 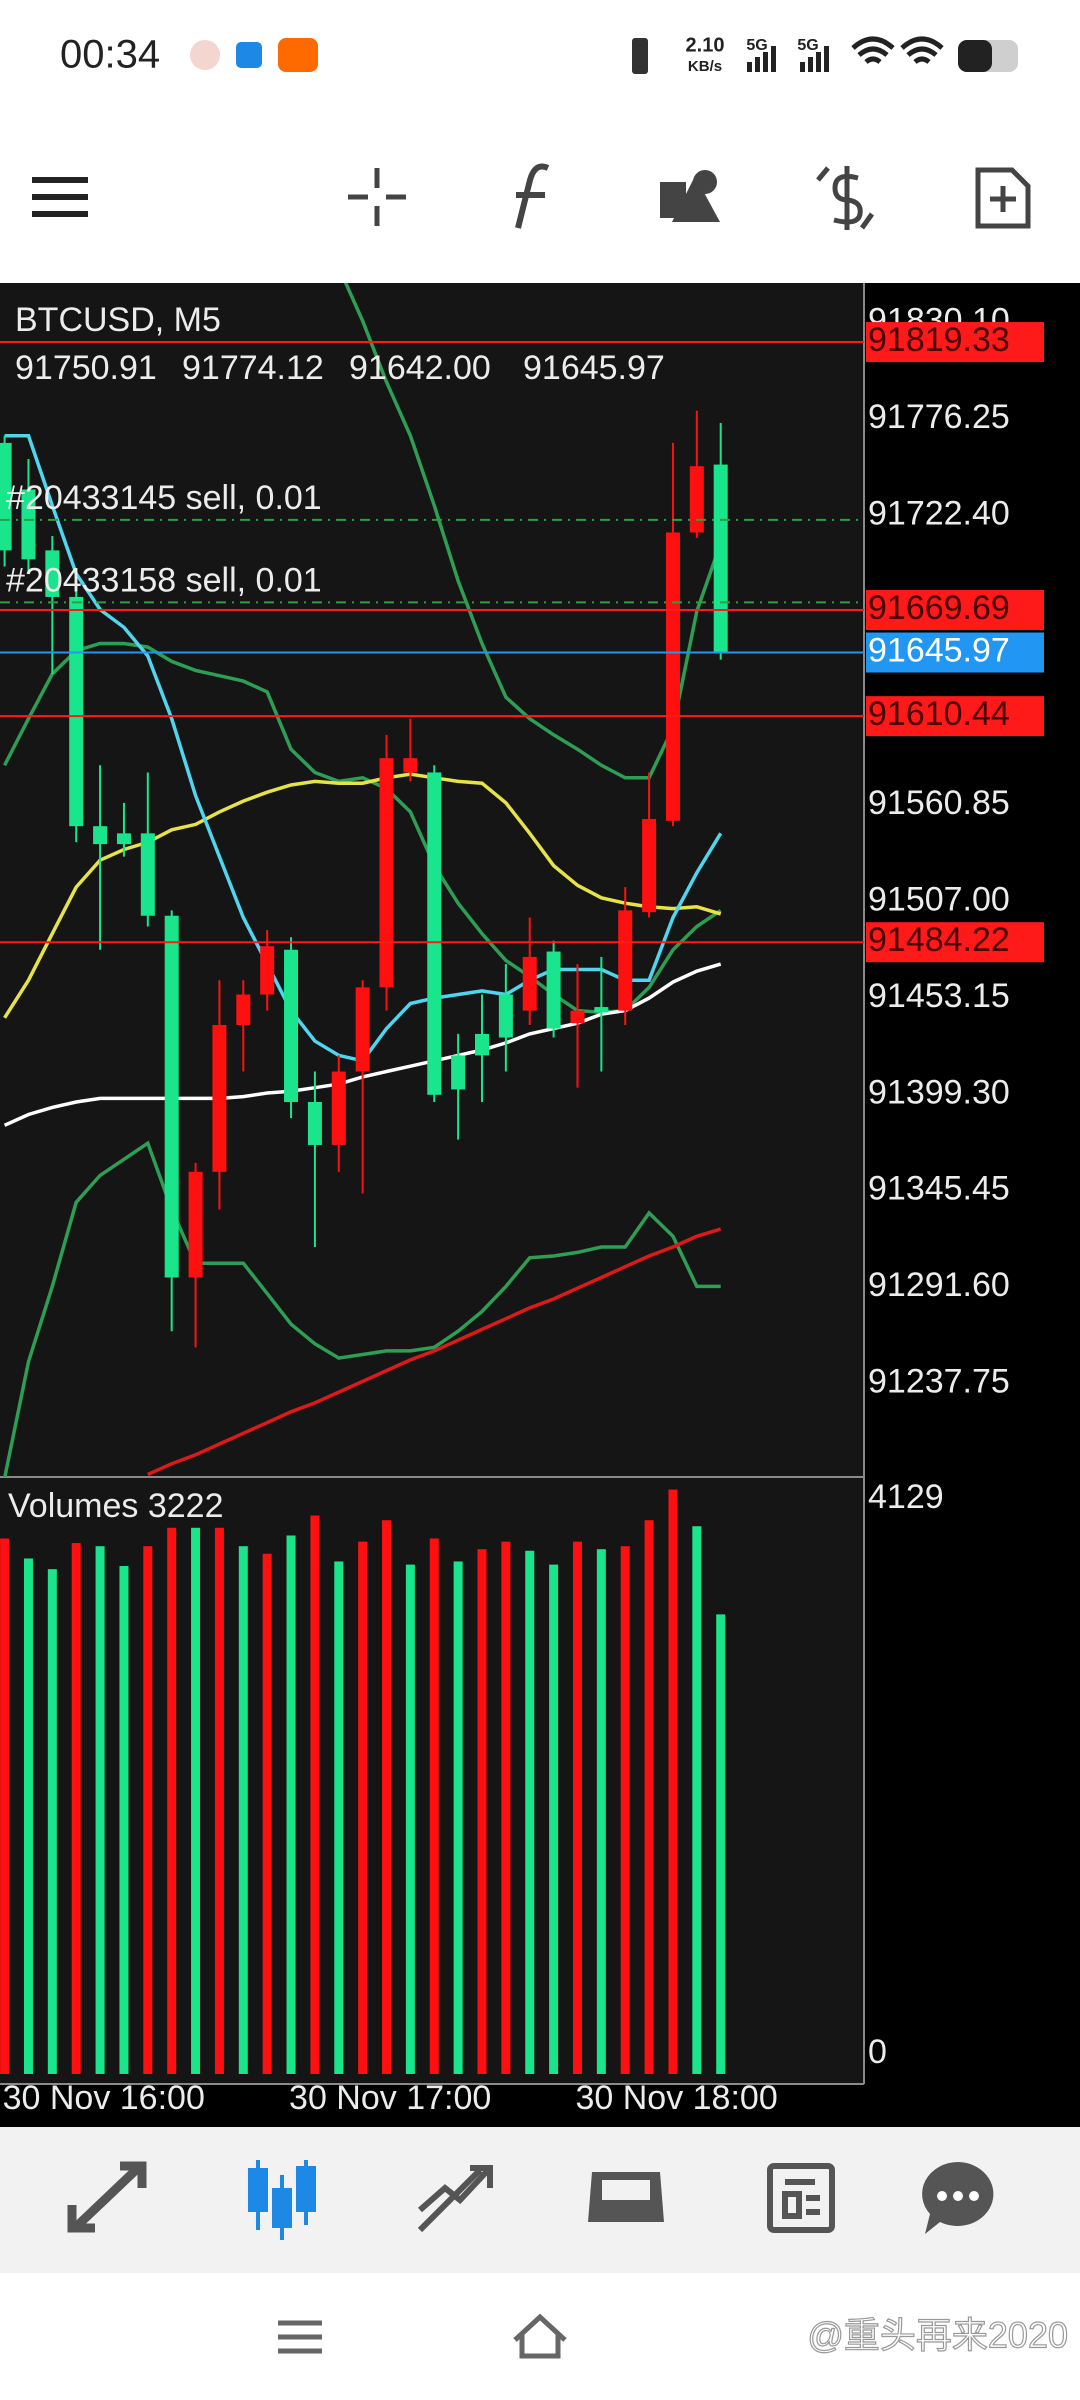 What do you see at coordinates (939, 899) in the screenshot?
I see `y-tick-label: 91507.00` at bounding box center [939, 899].